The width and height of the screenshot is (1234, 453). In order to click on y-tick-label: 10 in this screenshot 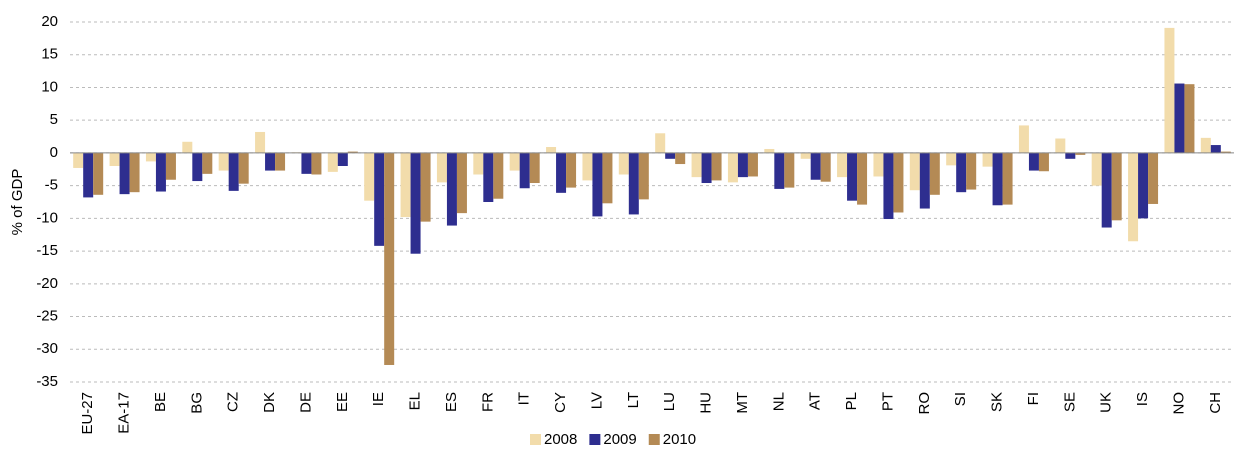, I will do `click(49, 86)`.